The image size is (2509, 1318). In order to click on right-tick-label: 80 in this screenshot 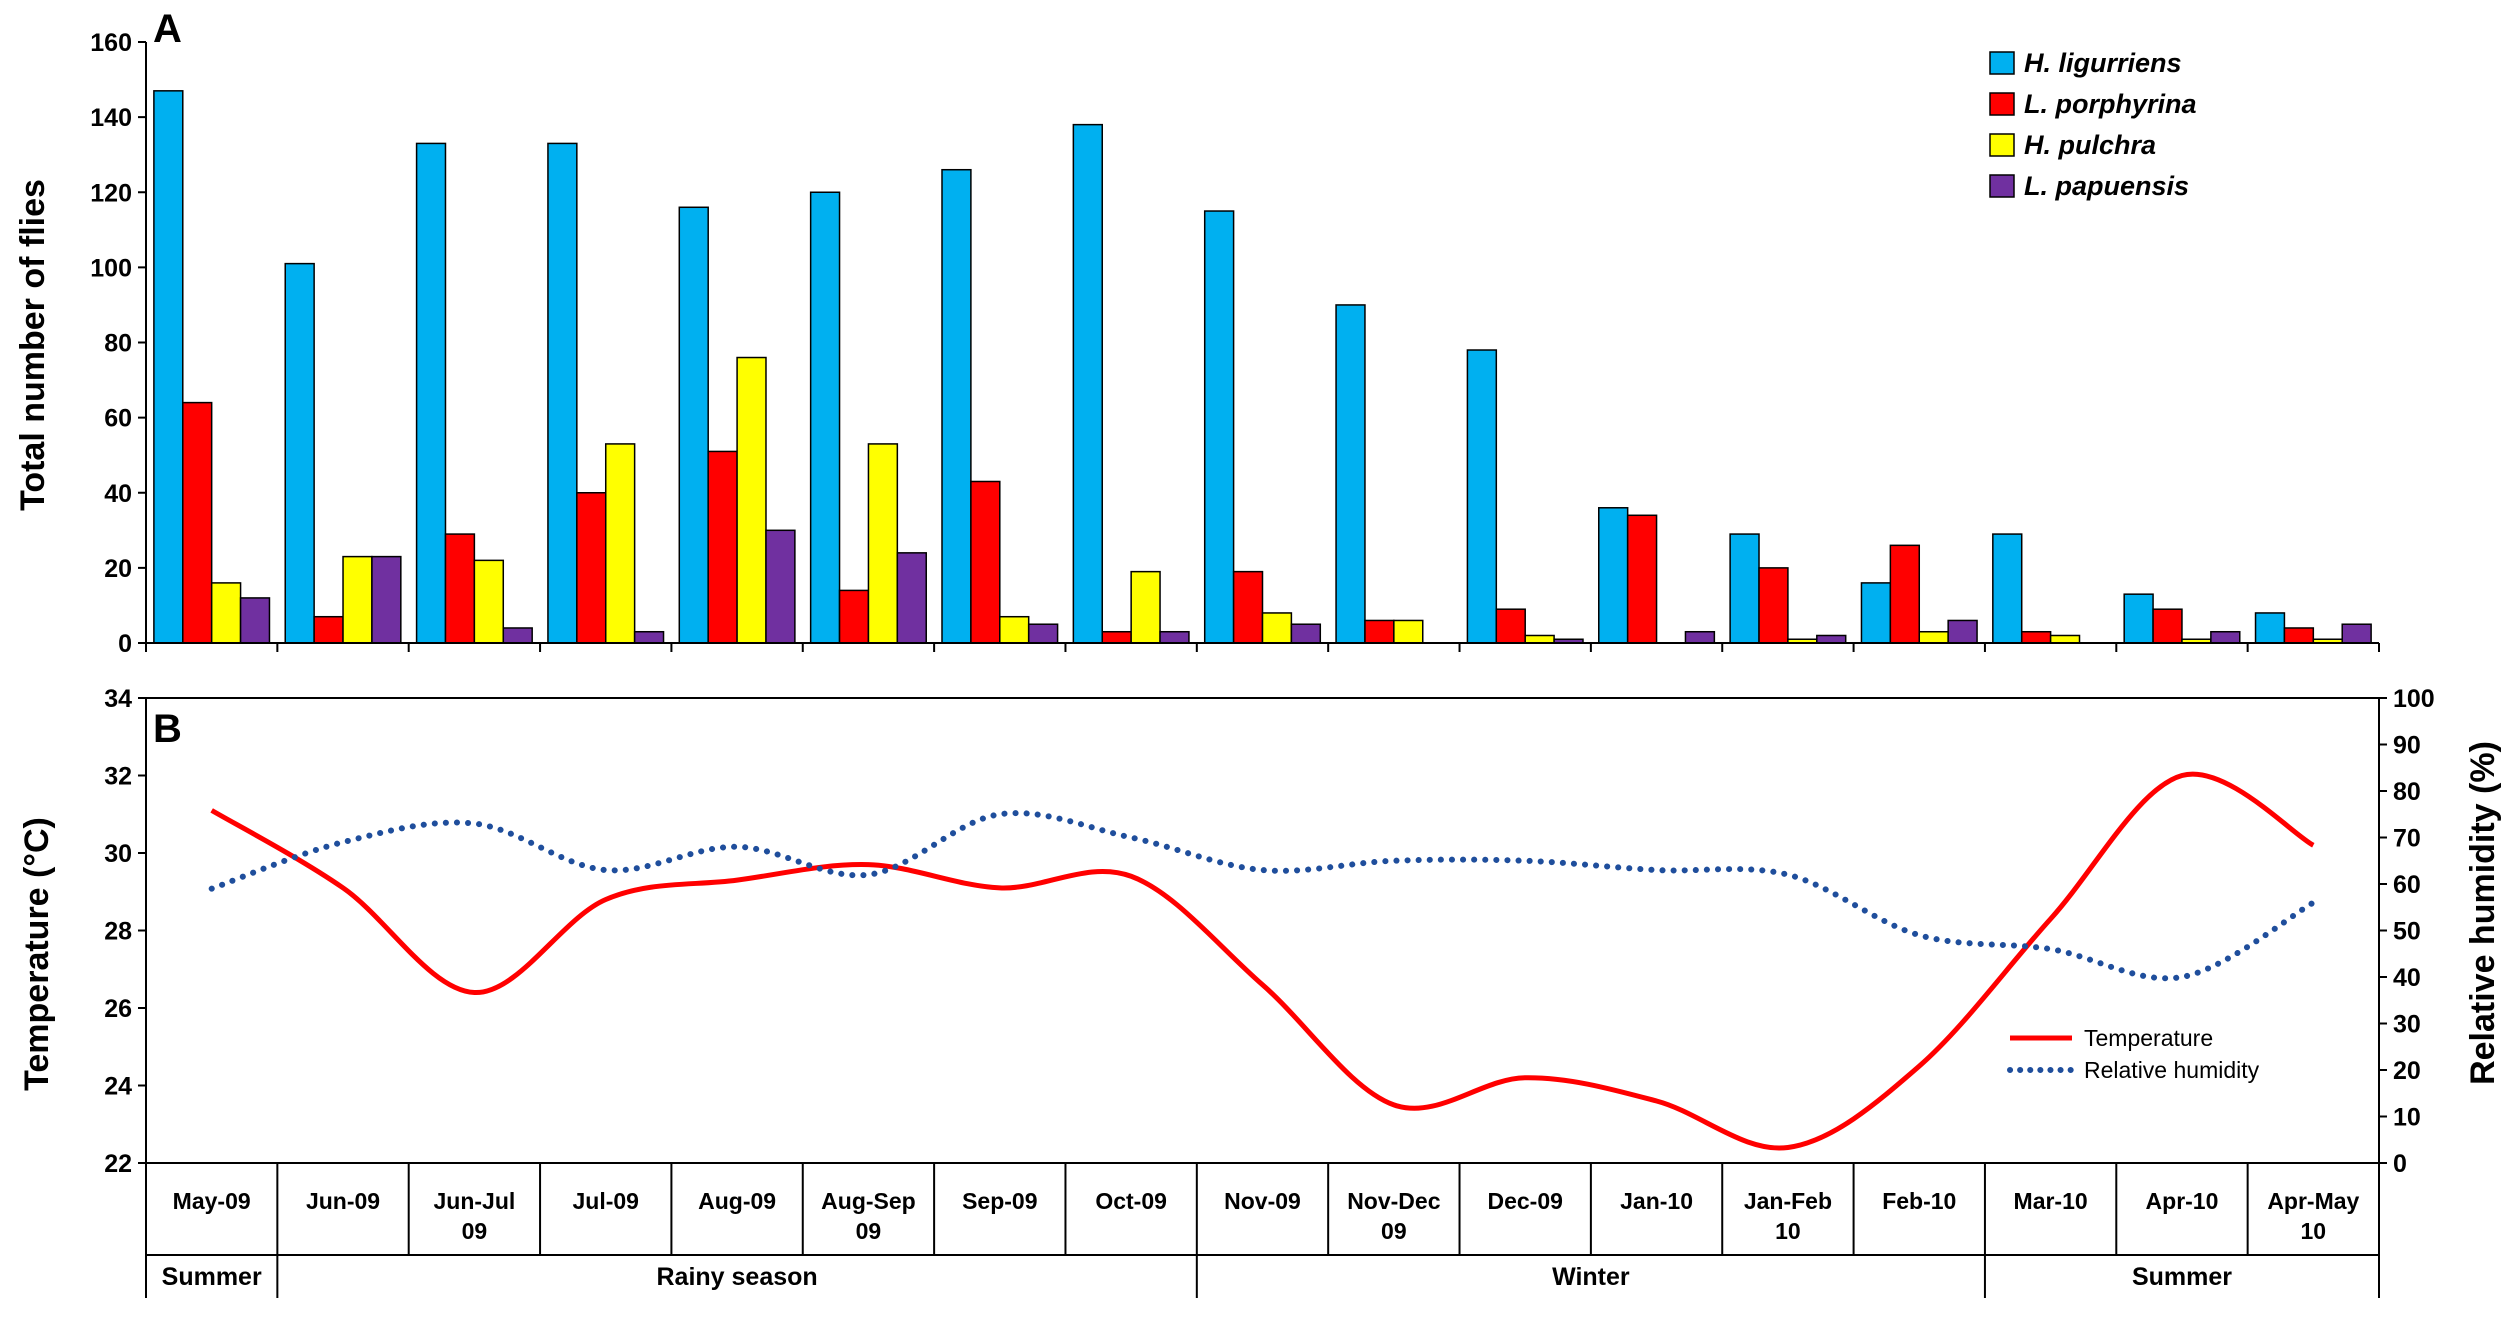, I will do `click(2407, 792)`.